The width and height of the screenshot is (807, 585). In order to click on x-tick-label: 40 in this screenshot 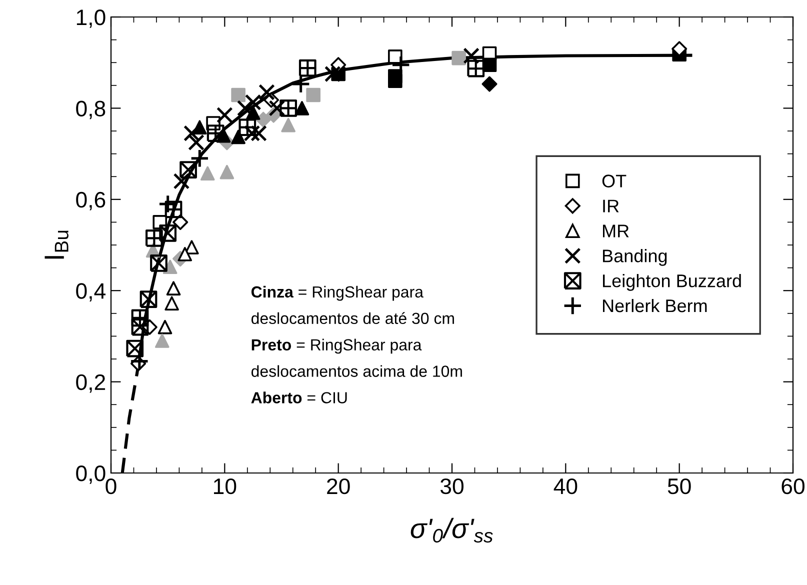, I will do `click(566, 486)`.